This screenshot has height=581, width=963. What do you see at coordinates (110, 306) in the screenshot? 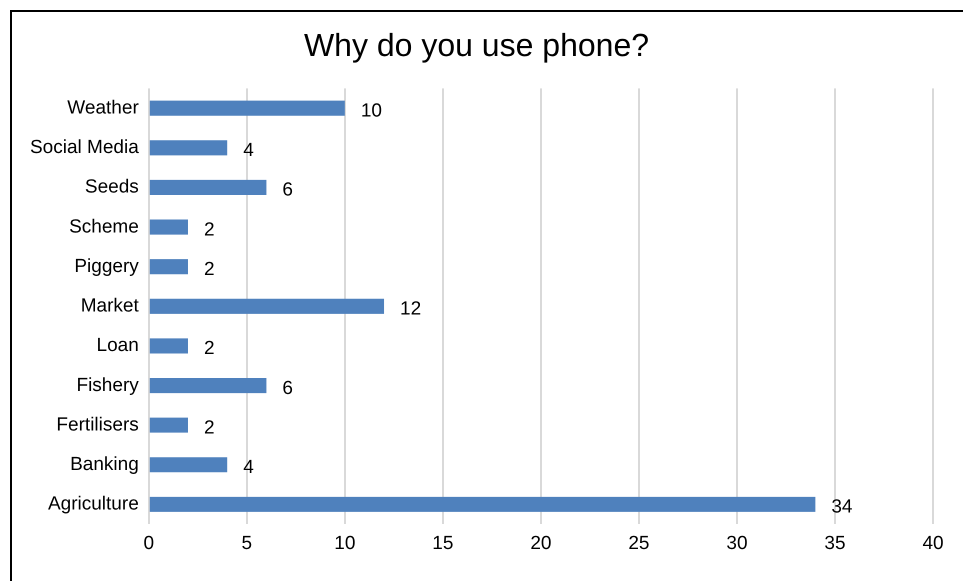
I see `y-tick-label: Market` at bounding box center [110, 306].